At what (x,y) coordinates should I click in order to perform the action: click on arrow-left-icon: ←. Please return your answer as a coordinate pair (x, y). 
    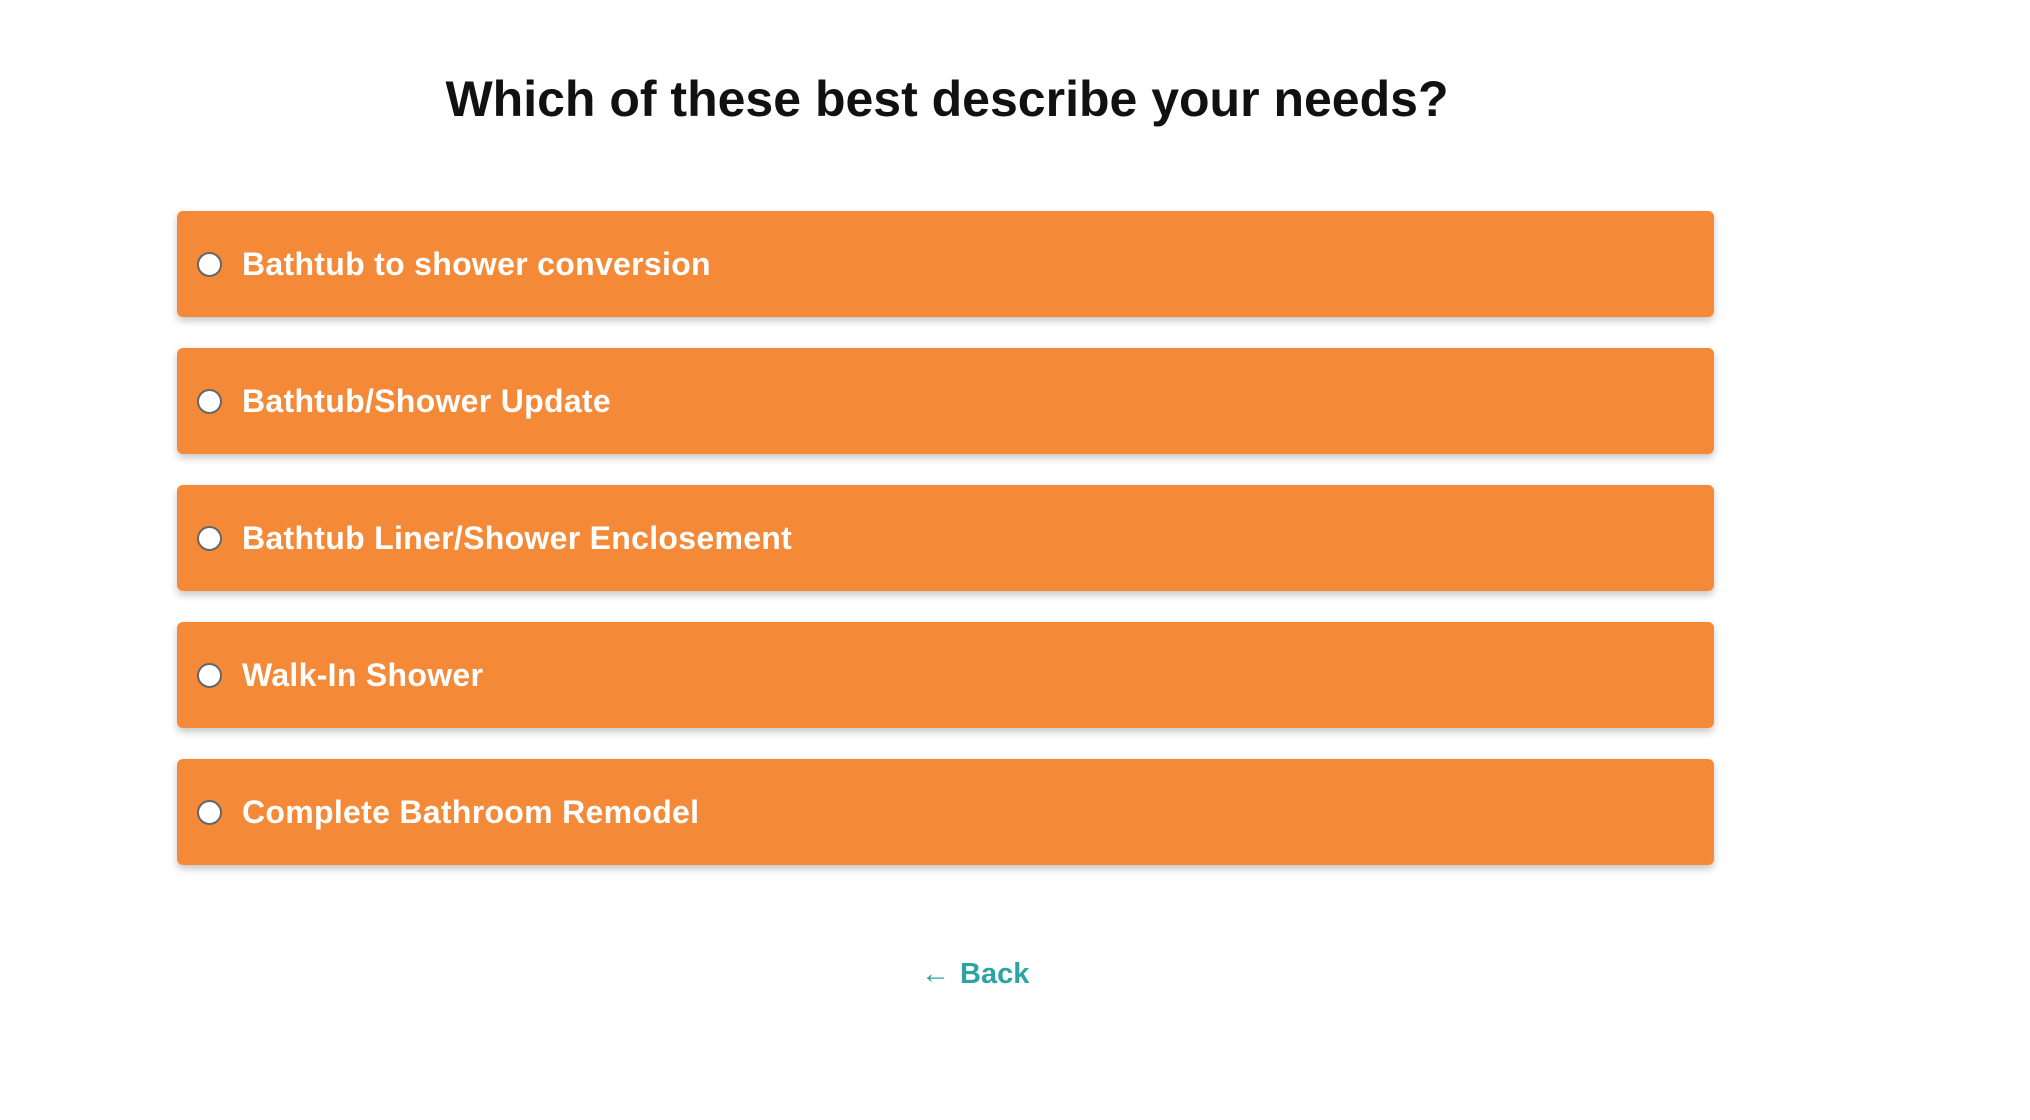
    Looking at the image, I should click on (935, 974).